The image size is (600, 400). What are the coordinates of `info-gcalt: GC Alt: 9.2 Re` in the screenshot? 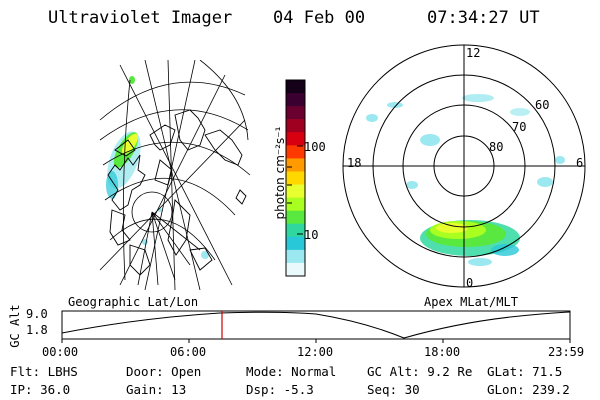 It's located at (419, 371).